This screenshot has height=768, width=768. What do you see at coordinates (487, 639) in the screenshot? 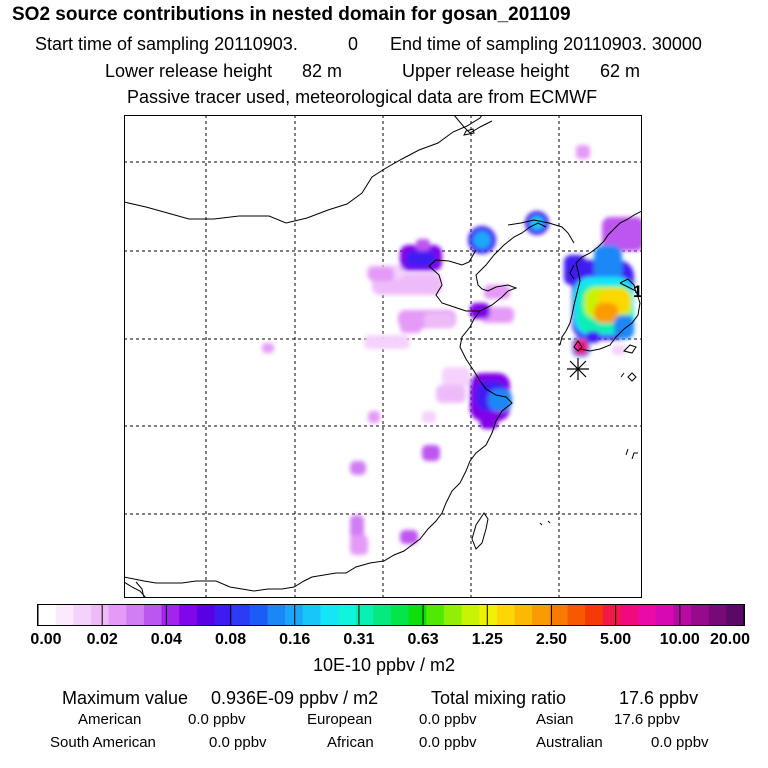
I see `colorbar-tick-label: 1.25` at bounding box center [487, 639].